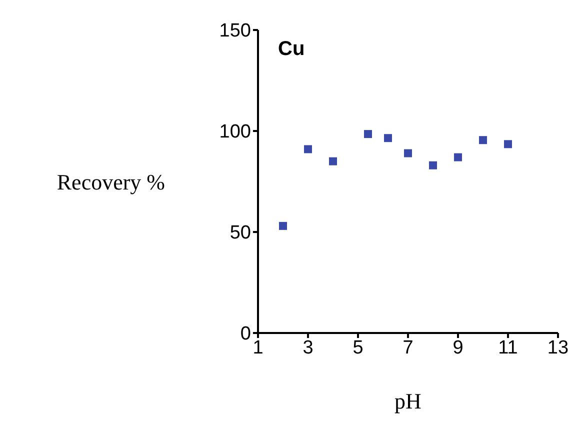  I want to click on x-tick-label: 13, so click(558, 347).